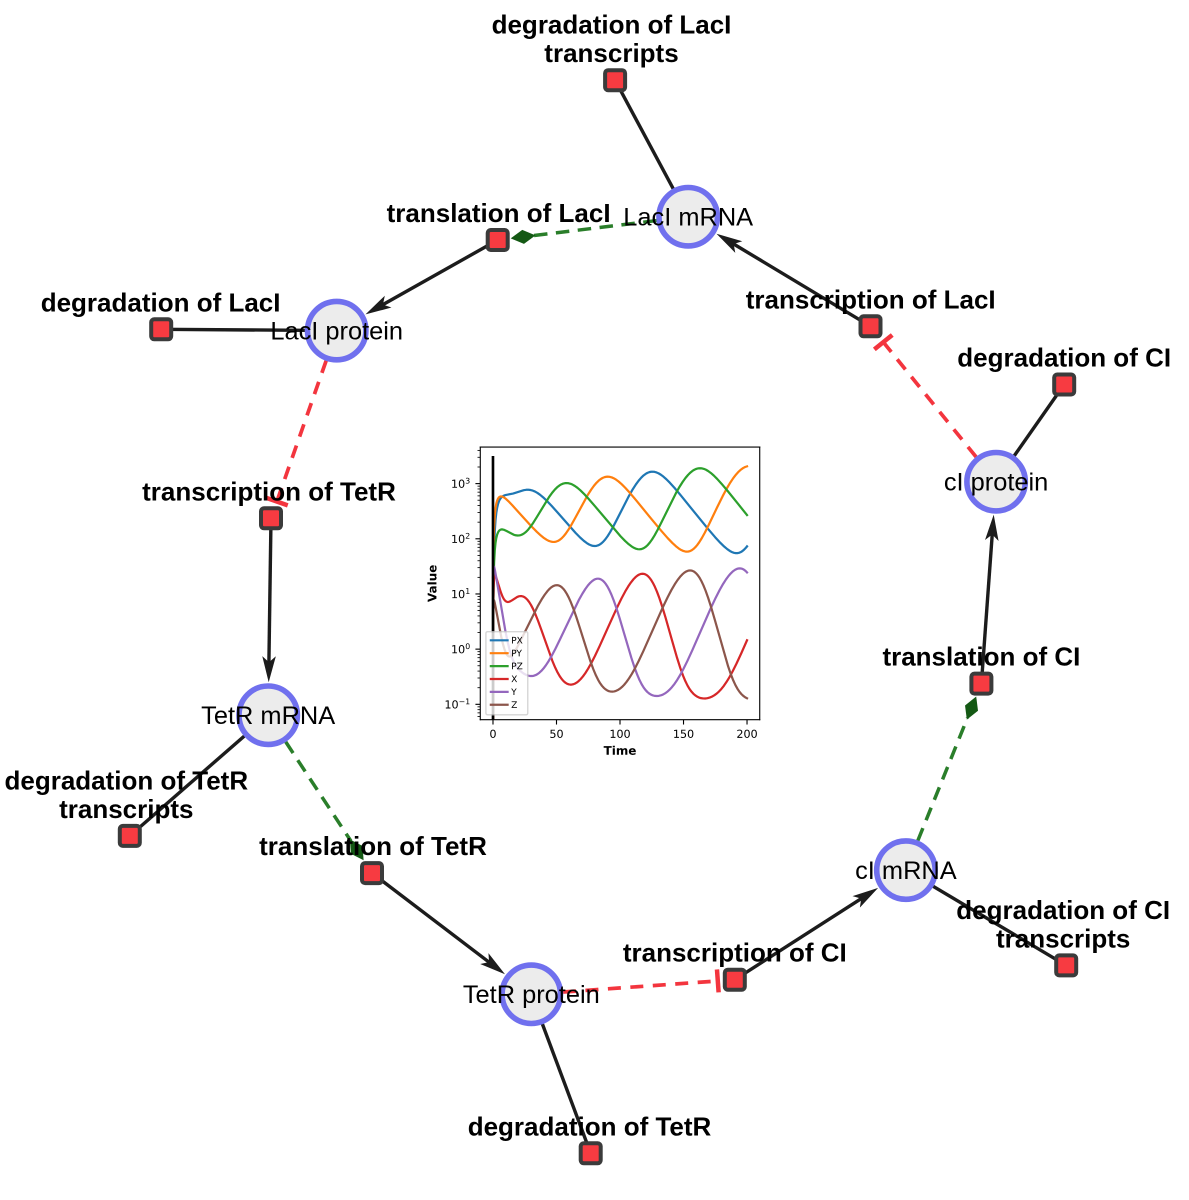 The height and width of the screenshot is (1200, 1189). What do you see at coordinates (871, 299) in the screenshot?
I see `svg-text: transcription of LacI` at bounding box center [871, 299].